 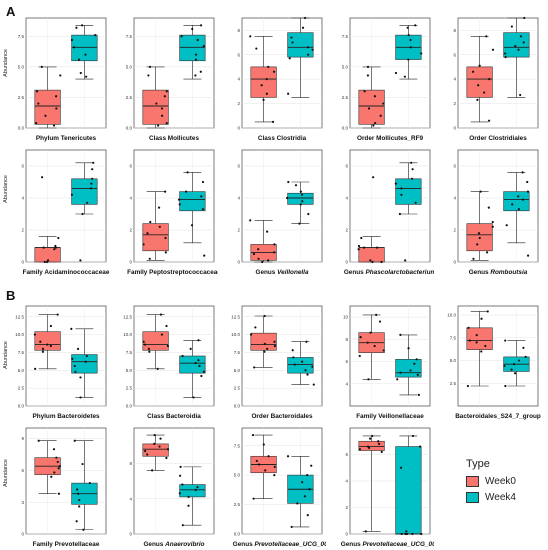 What do you see at coordinates (21, 66) in the screenshot?
I see `y-tick-label: 5.0` at bounding box center [21, 66].